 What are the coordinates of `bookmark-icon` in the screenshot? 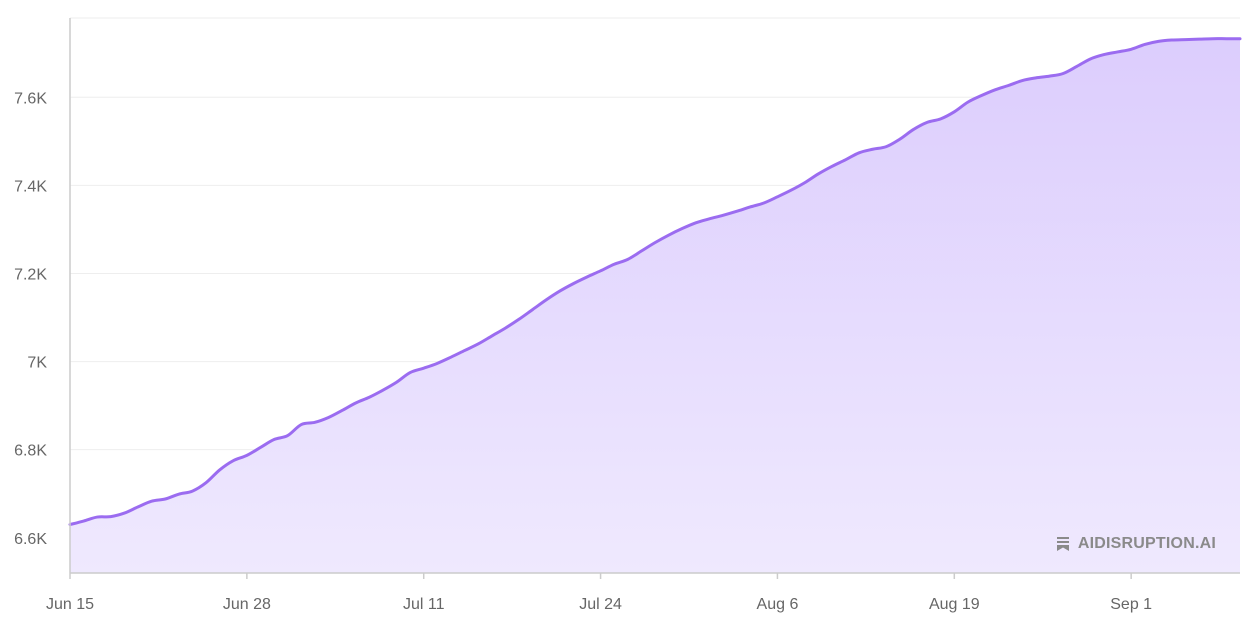 It's located at (1062, 544).